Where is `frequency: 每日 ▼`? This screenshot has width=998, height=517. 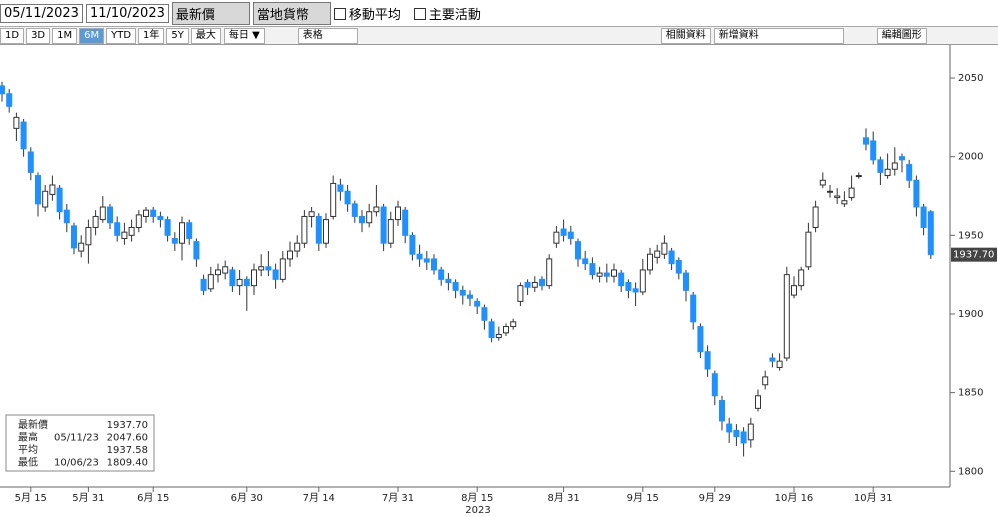
frequency: 每日 ▼ is located at coordinates (244, 35).